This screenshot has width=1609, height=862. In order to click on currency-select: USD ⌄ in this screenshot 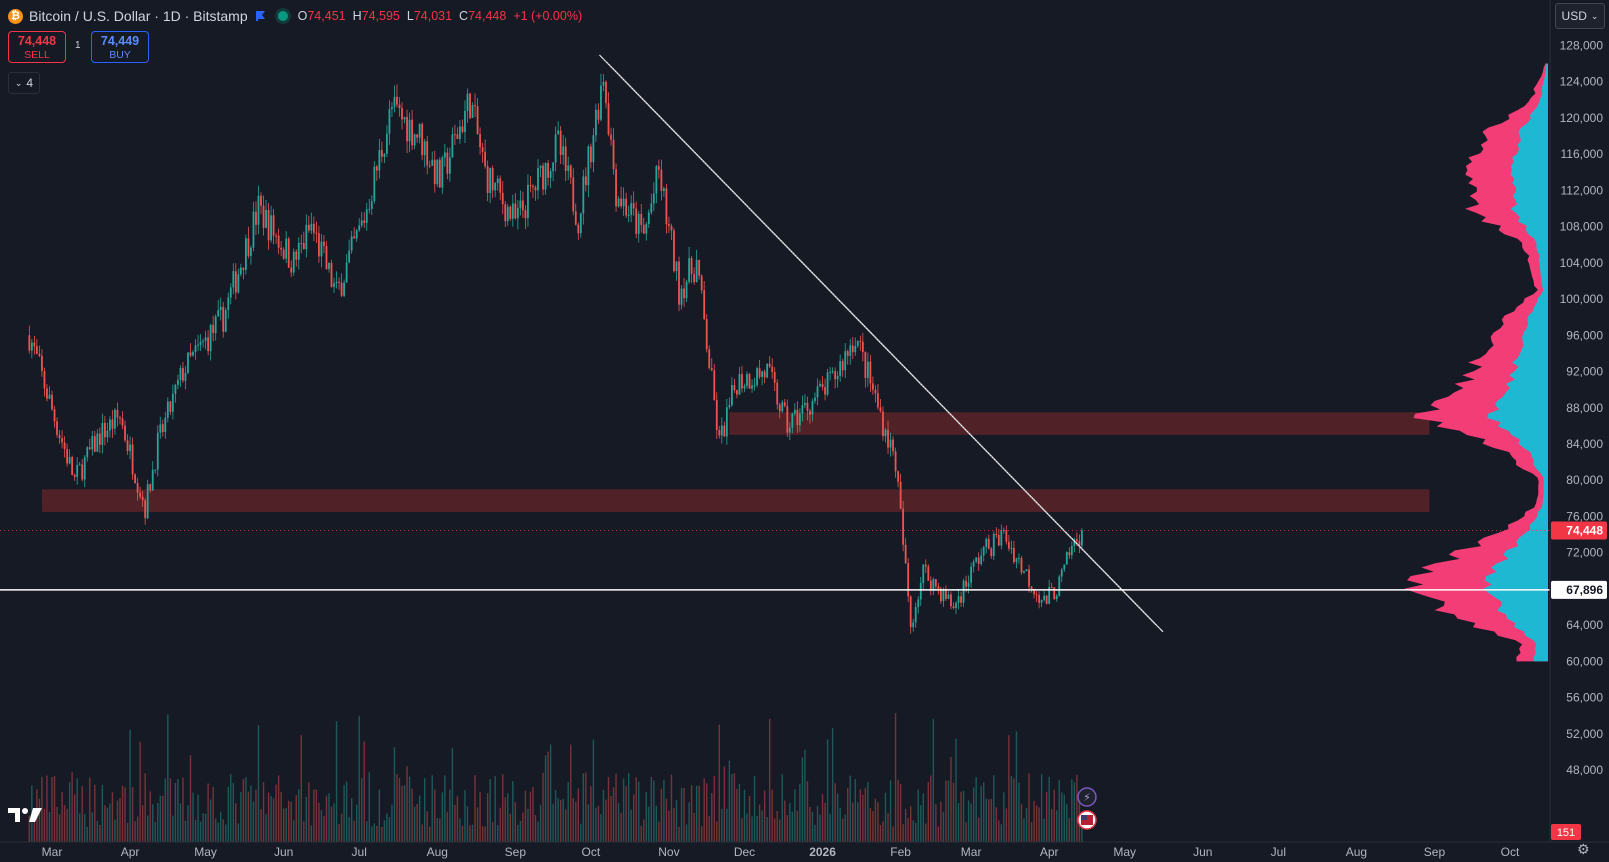, I will do `click(1580, 16)`.